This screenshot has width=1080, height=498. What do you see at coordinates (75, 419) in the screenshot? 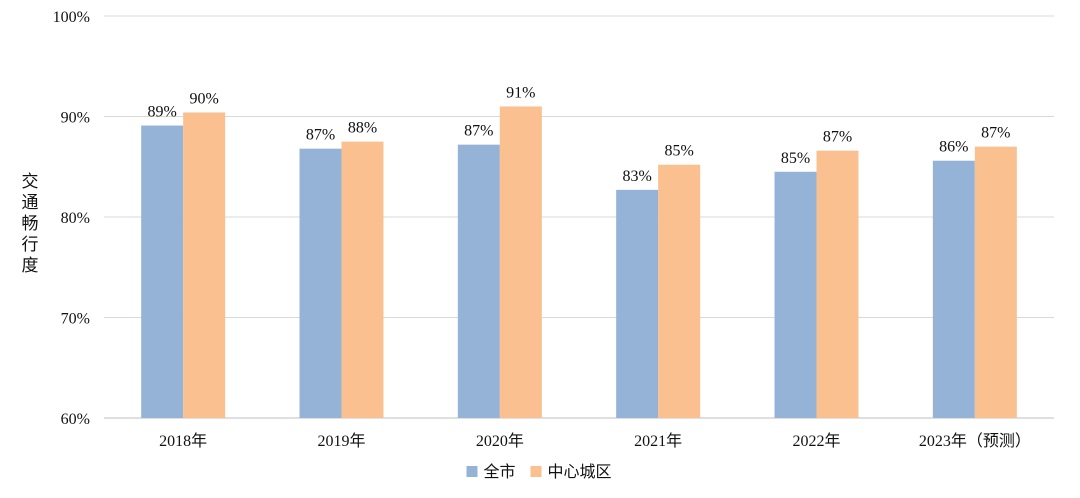
I see `y-tick-label: 60%` at bounding box center [75, 419].